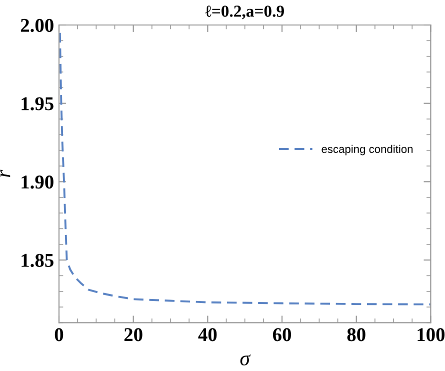 This screenshot has height=371, width=445. Describe the element at coordinates (38, 103) in the screenshot. I see `y-tick-label: 1.95` at that location.